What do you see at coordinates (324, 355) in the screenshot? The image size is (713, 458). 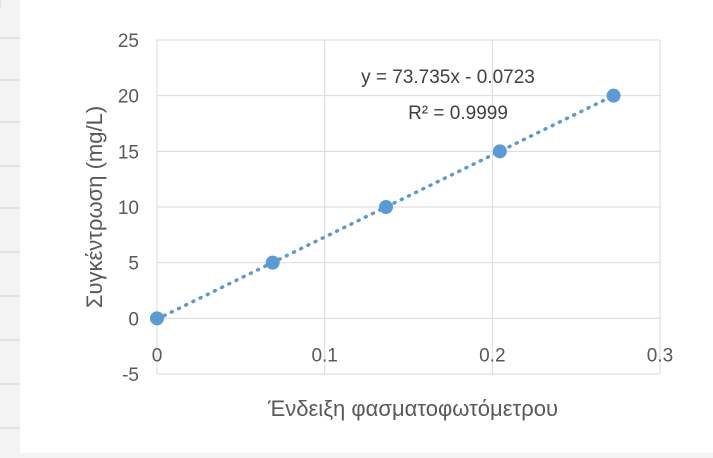 I see `x-tick-label: 0.1` at bounding box center [324, 355].